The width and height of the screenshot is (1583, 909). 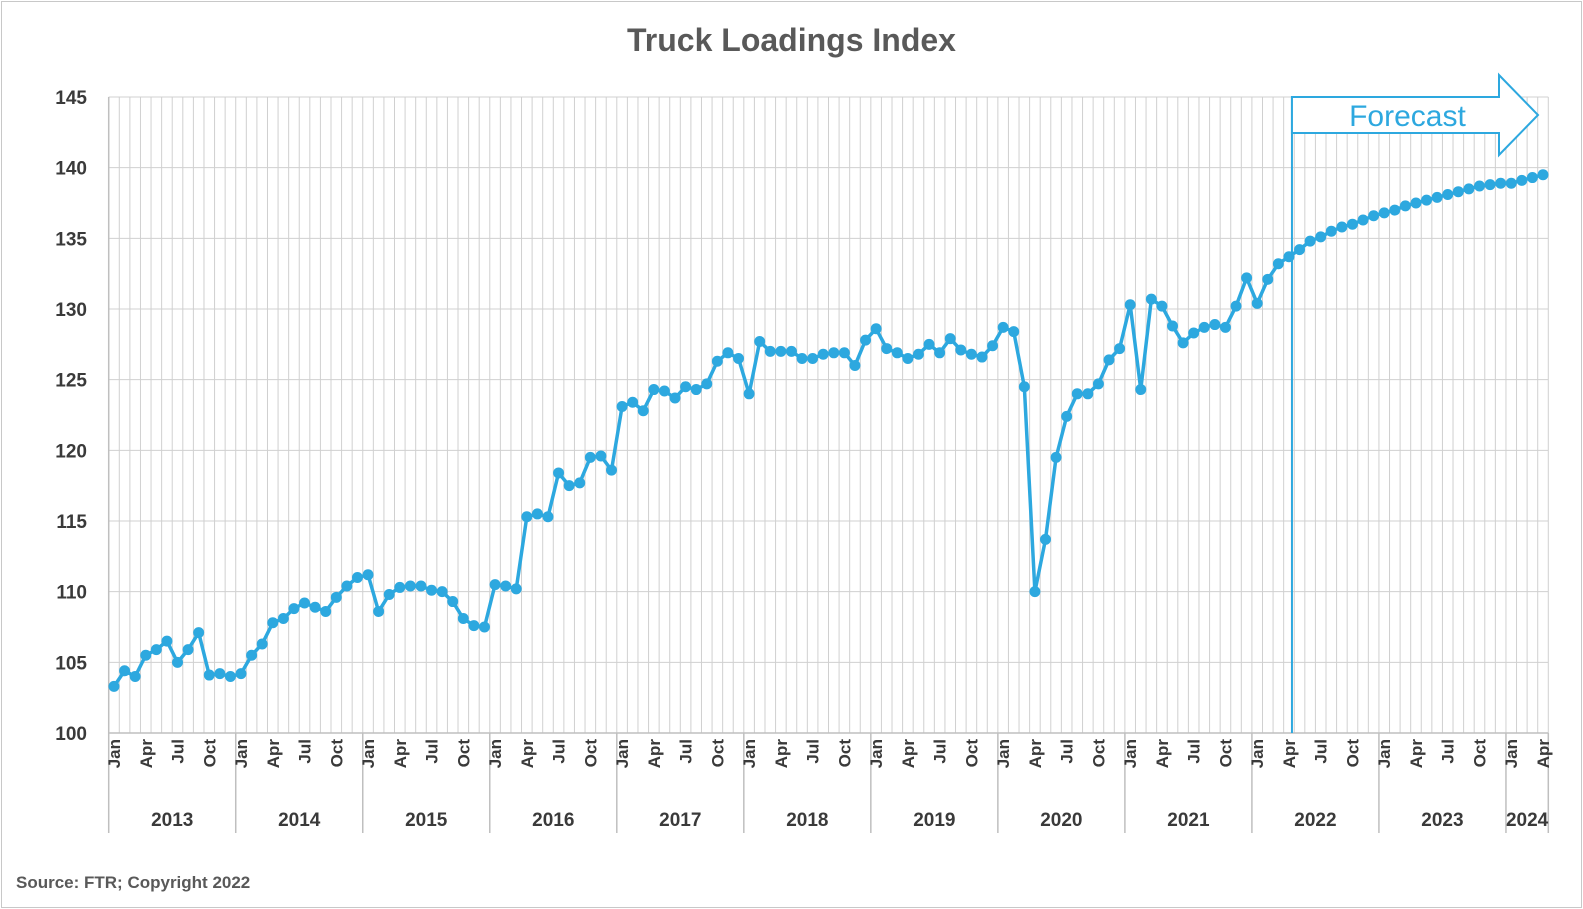 I want to click on year-label: 2020, so click(x=1061, y=820).